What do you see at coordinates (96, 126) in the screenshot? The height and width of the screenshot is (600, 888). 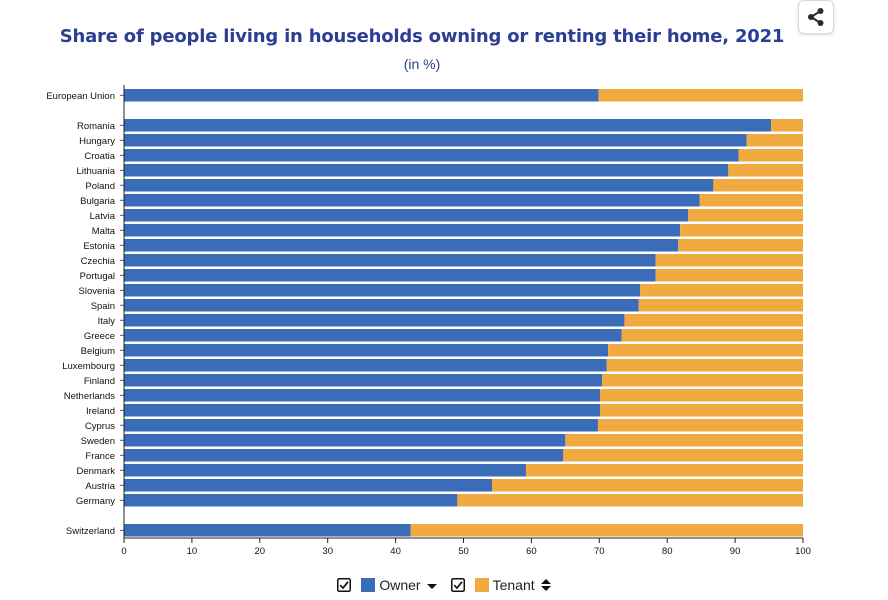 I see `category-label: Romania` at bounding box center [96, 126].